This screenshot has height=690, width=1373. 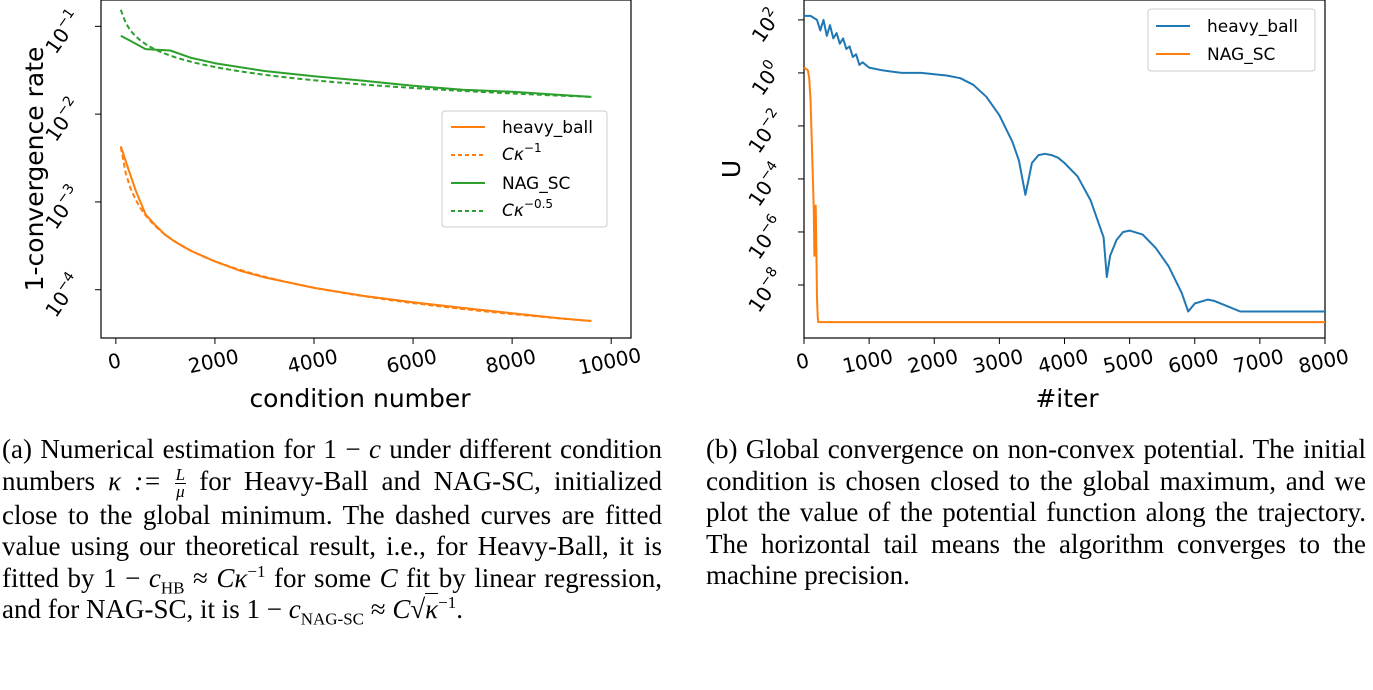 What do you see at coordinates (867, 361) in the screenshot?
I see `x-tick-label-b: 1000` at bounding box center [867, 361].